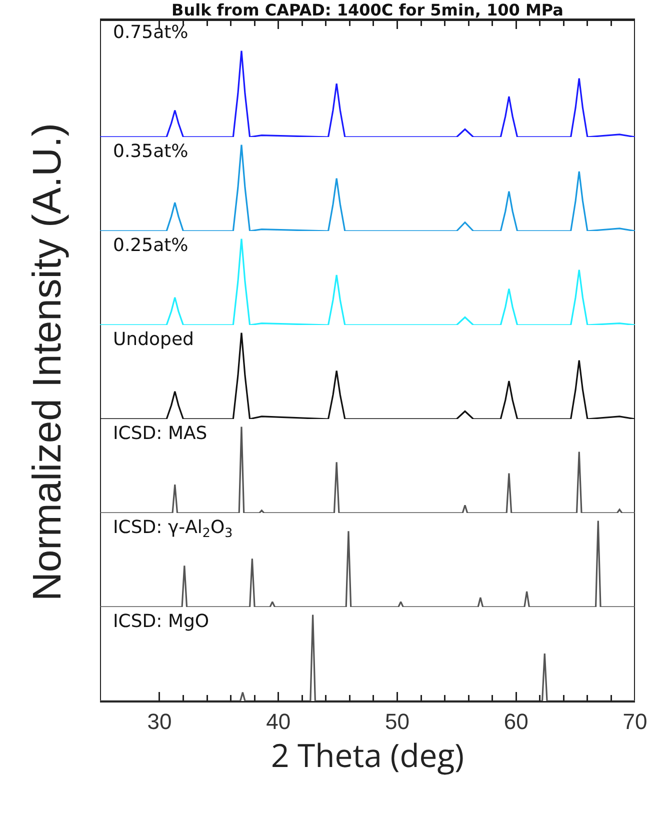 The height and width of the screenshot is (835, 652). Describe the element at coordinates (635, 721) in the screenshot. I see `x-tick-label: 70` at that location.